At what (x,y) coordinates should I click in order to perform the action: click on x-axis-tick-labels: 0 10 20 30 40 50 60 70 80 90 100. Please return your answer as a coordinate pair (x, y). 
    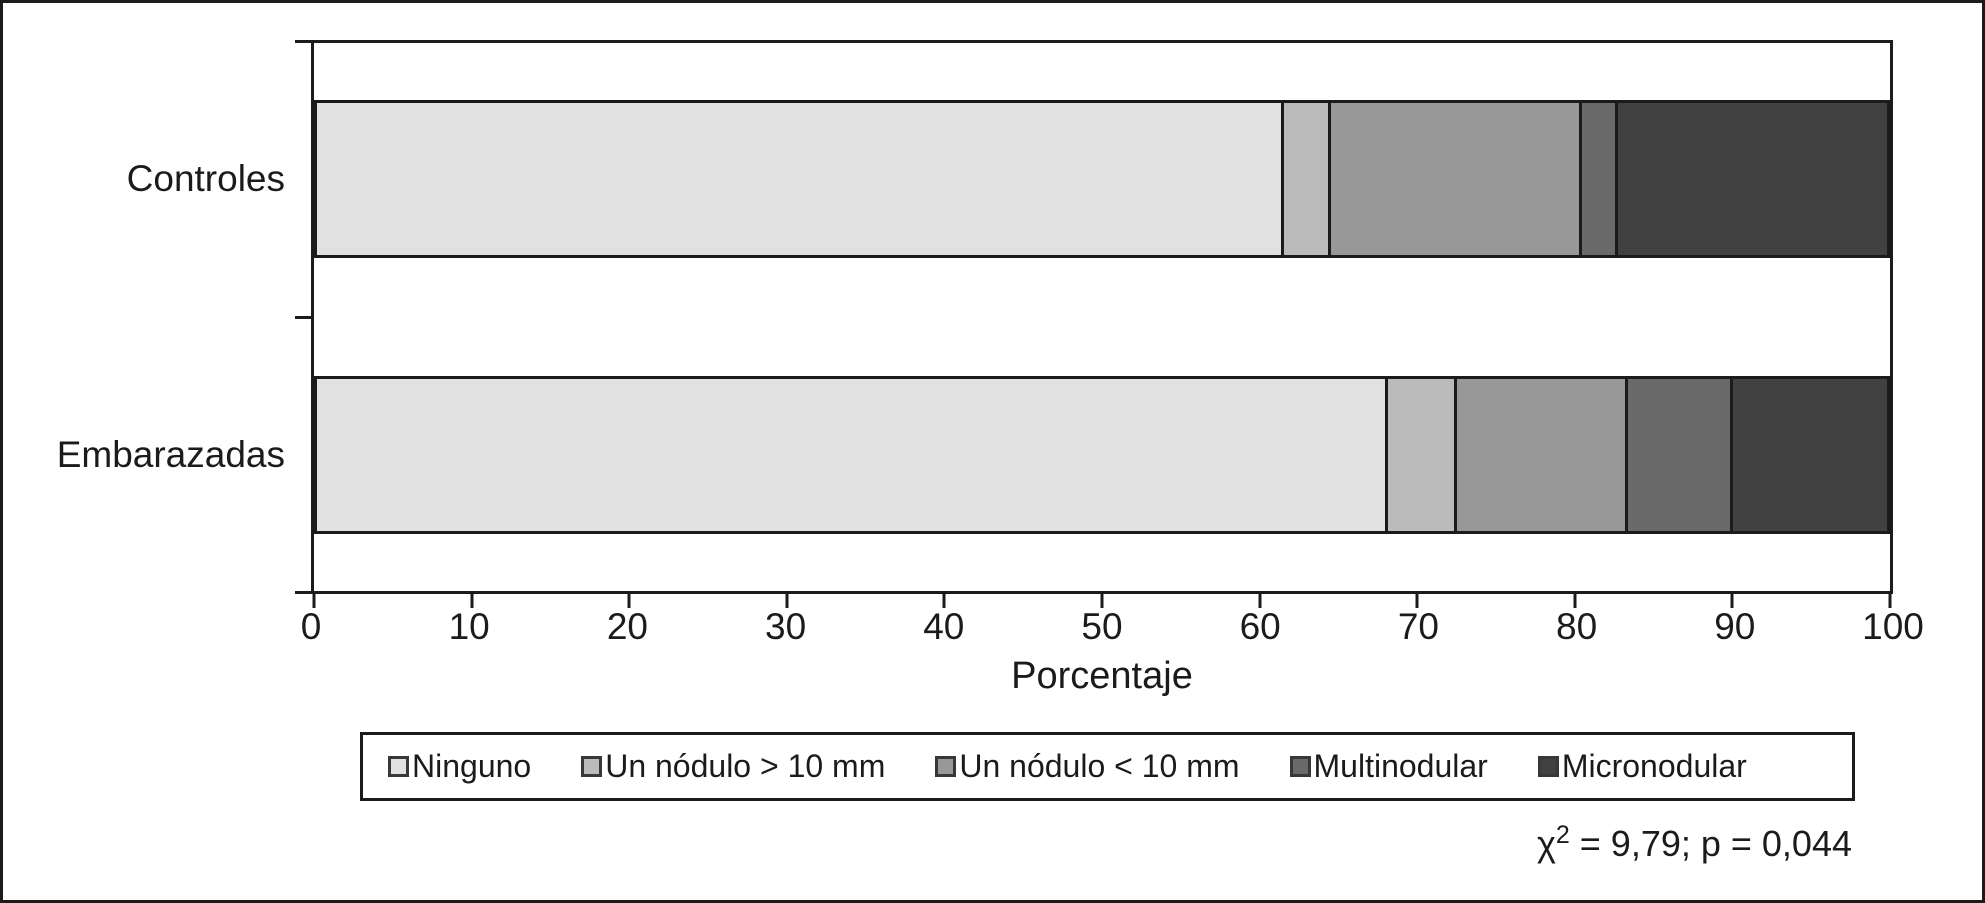
    Looking at the image, I should click on (1112, 628).